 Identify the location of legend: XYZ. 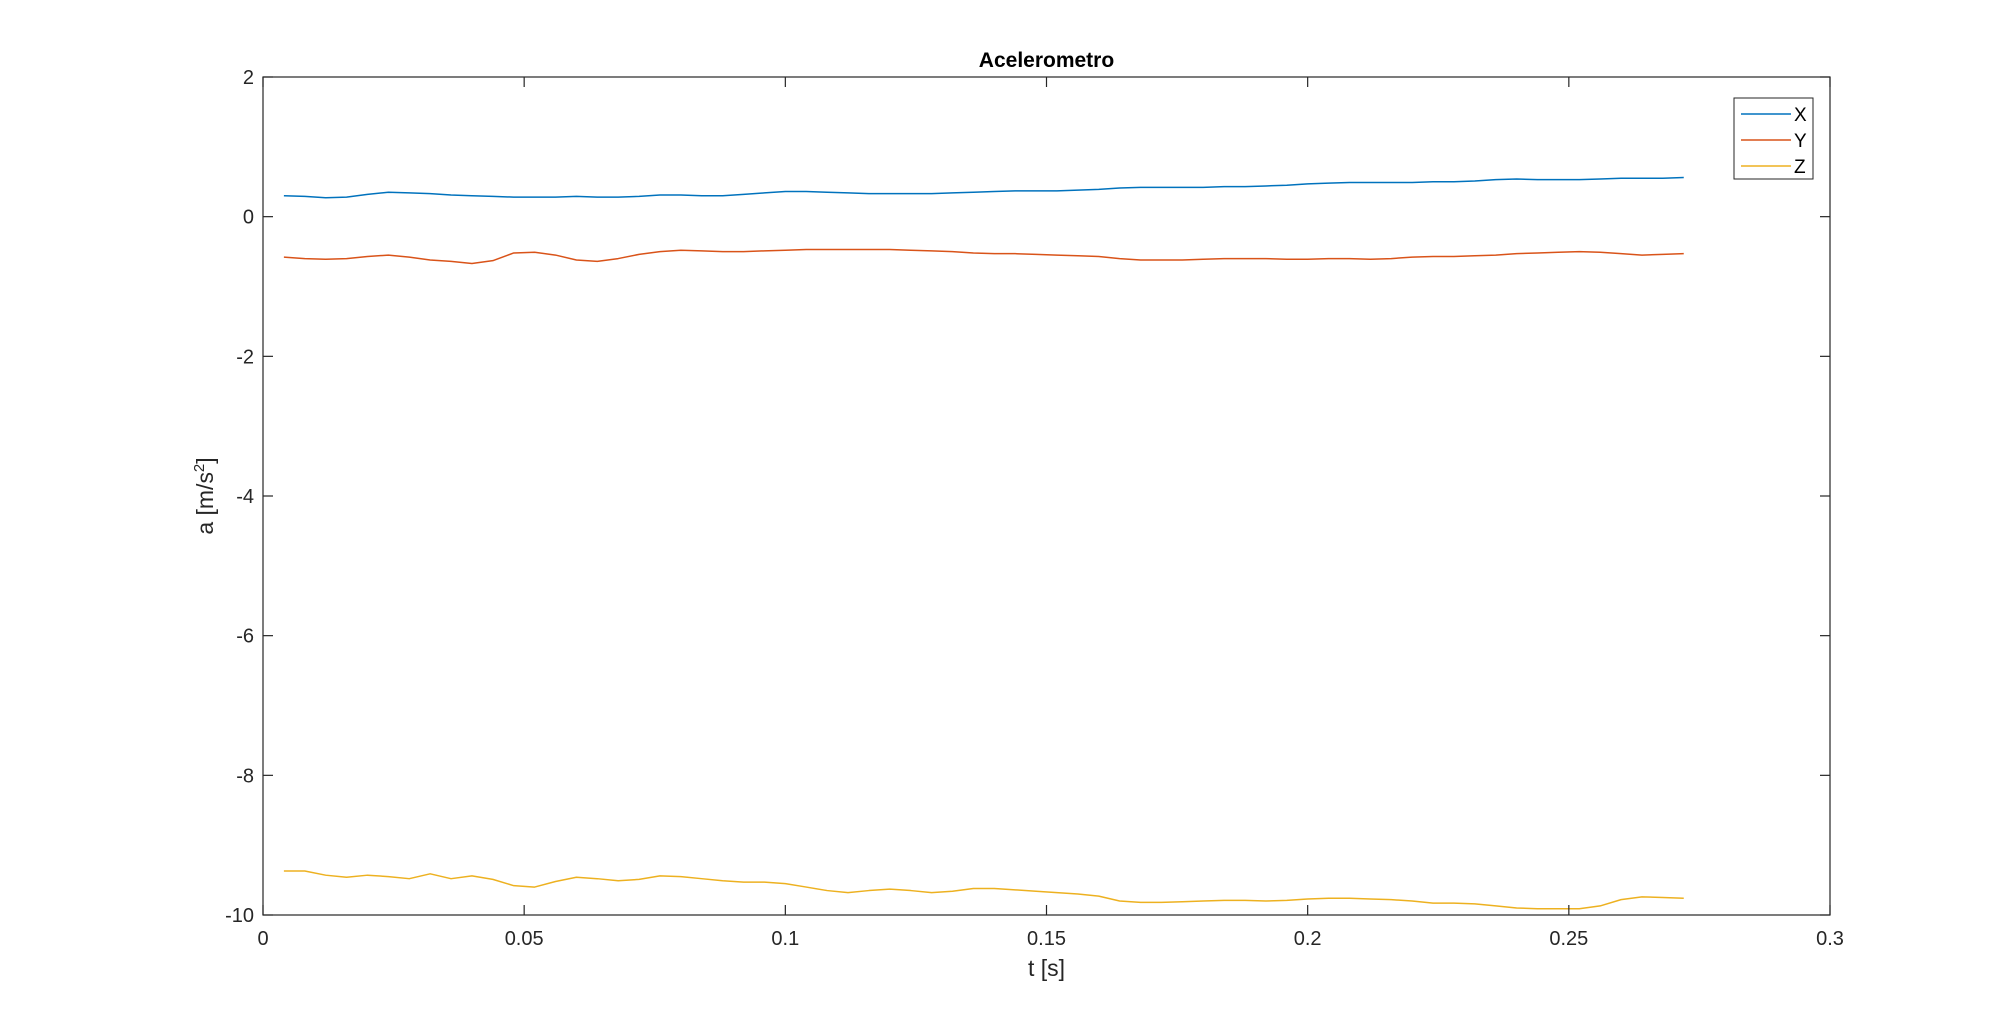
(1773, 138).